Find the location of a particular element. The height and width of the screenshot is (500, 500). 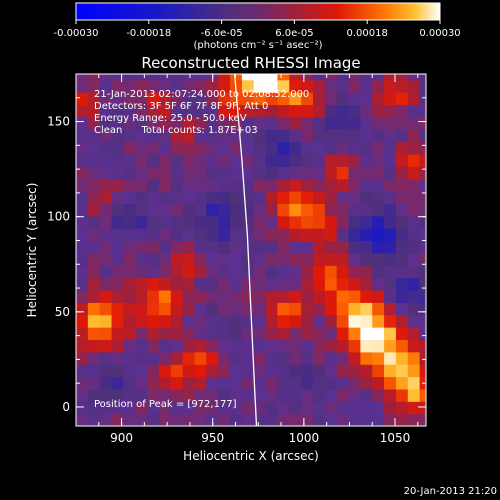

colorbar-tick-label: -0.00030 is located at coordinates (76, 33).